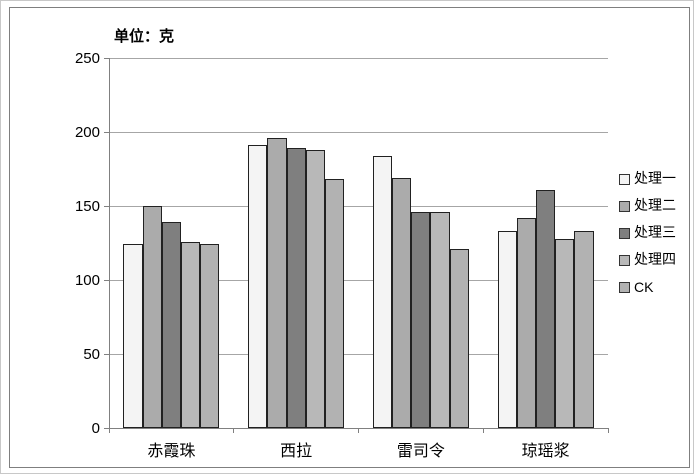 The image size is (694, 475). I want to click on legend-item-处理一: 处理一, so click(647, 179).